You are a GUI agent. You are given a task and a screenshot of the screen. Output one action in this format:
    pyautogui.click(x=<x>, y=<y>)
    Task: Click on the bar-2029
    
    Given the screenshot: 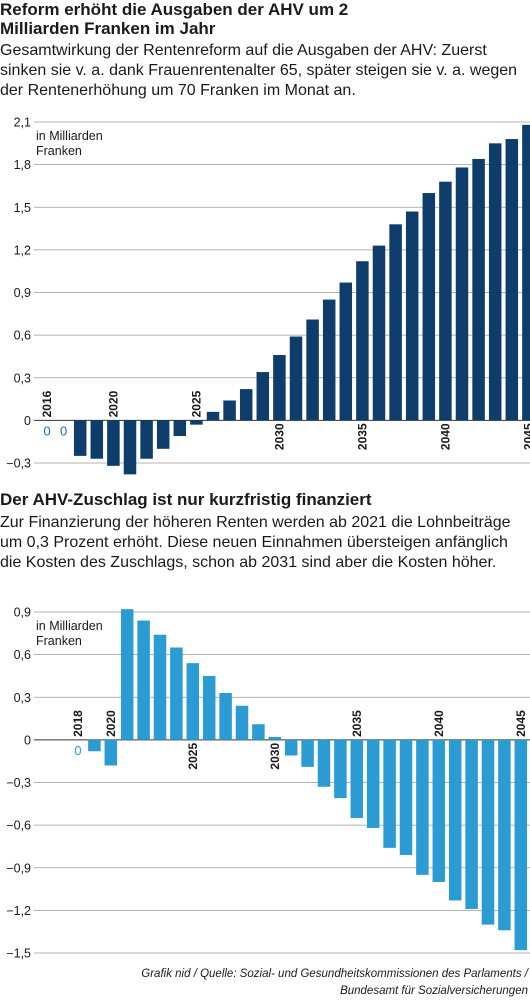 What is the action you would take?
    pyautogui.click(x=263, y=396)
    